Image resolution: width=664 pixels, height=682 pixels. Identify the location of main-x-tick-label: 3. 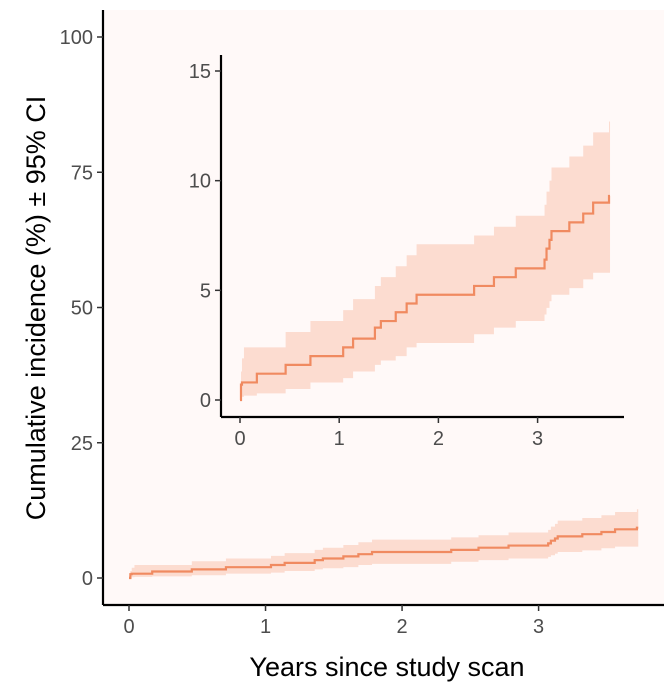
(538, 627).